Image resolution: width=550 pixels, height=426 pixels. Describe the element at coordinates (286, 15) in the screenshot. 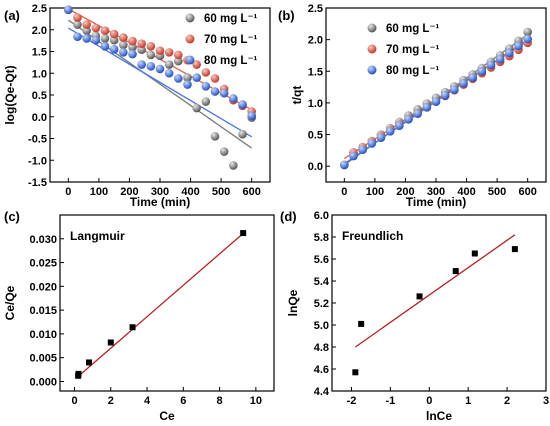

I see `panel-b-label: (b)` at that location.